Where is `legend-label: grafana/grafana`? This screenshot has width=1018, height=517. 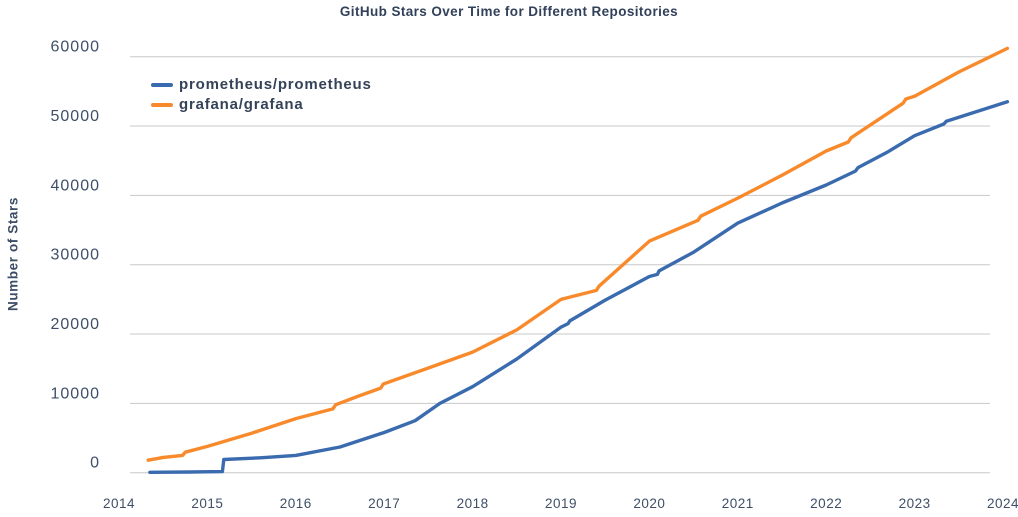 legend-label: grafana/grafana is located at coordinates (241, 104).